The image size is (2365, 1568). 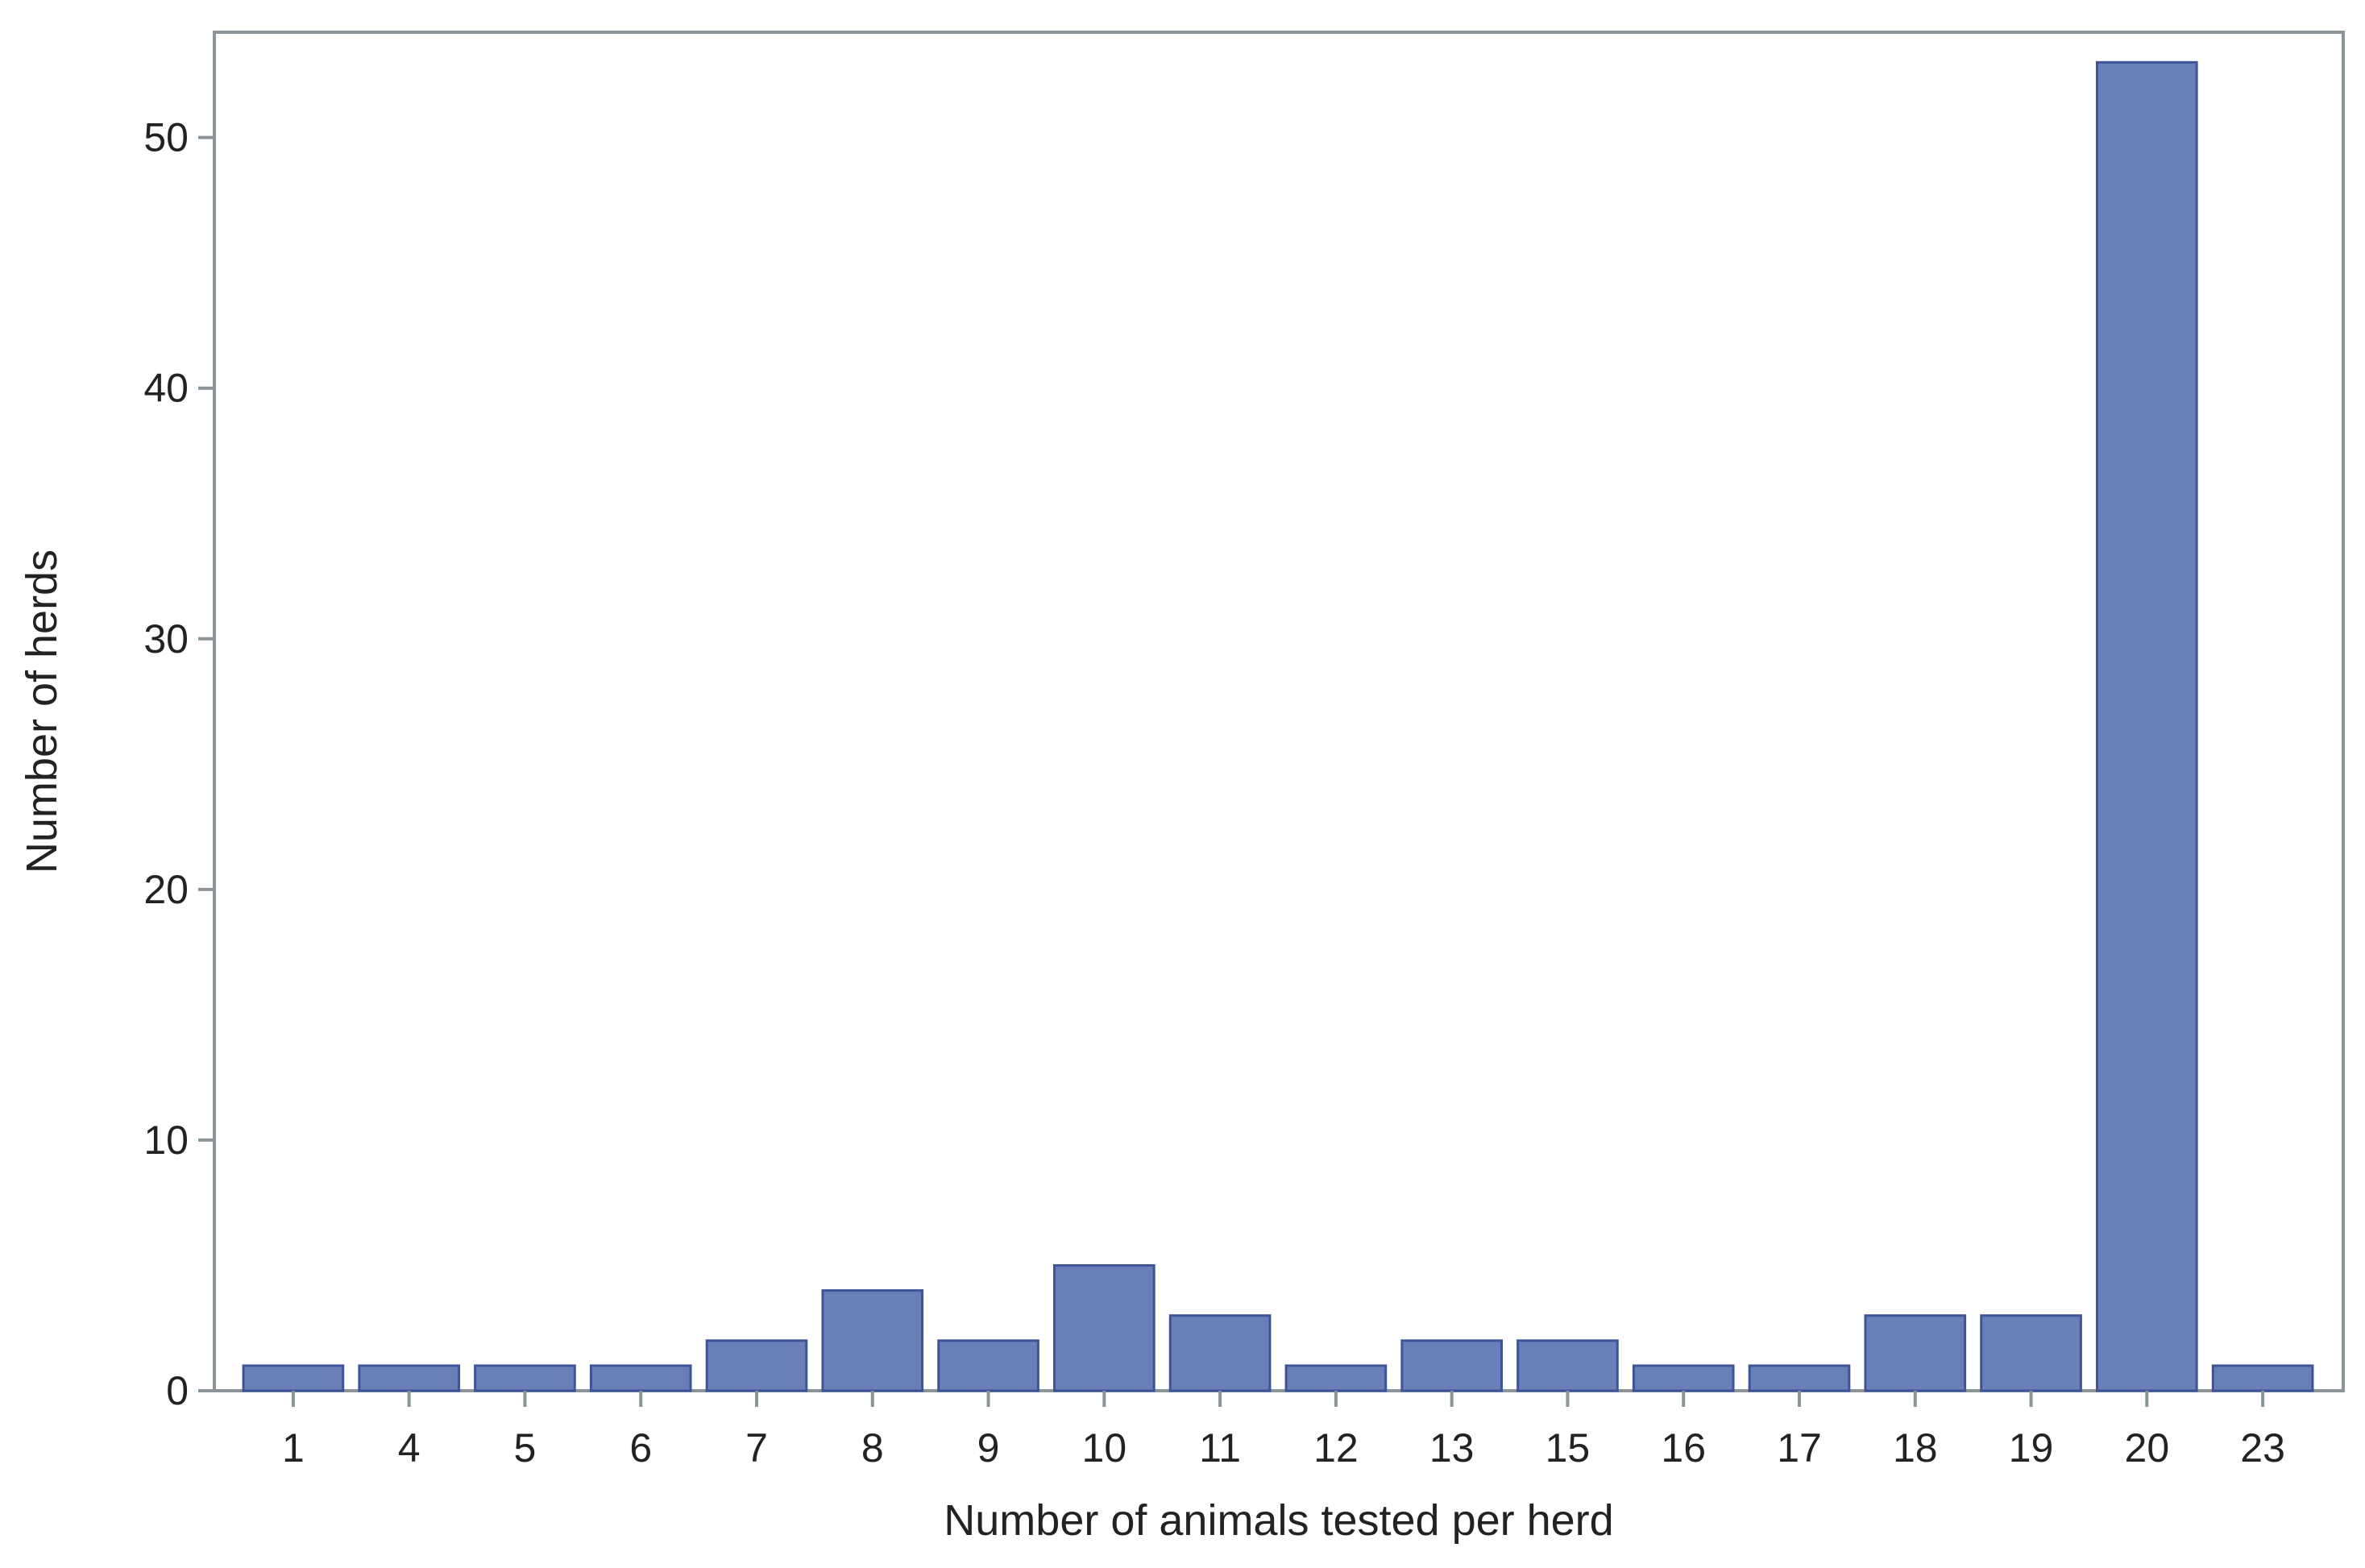 I want to click on x-tick-label: 16, so click(x=1683, y=1448).